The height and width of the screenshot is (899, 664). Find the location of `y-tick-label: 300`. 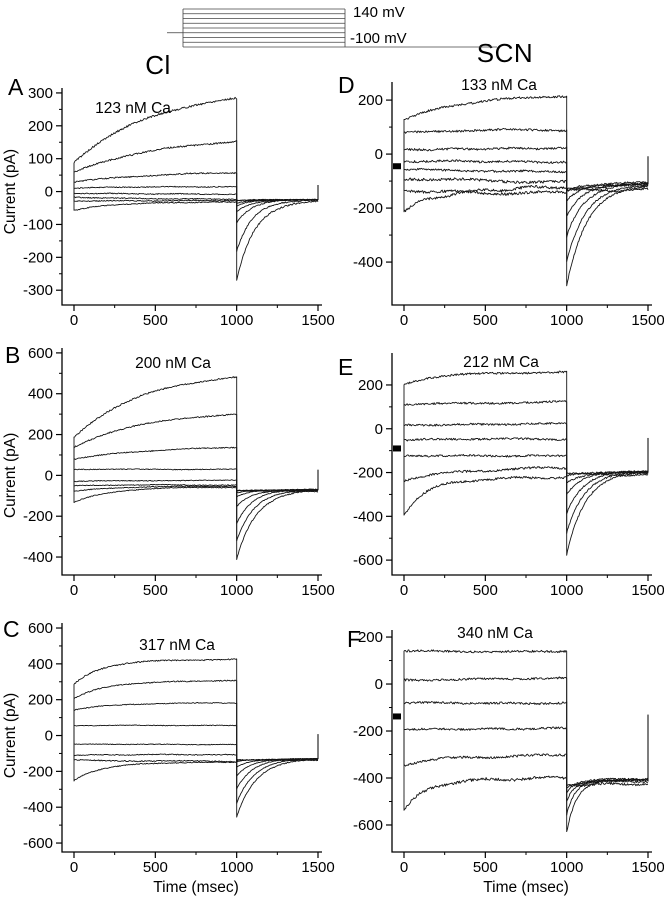

y-tick-label: 300 is located at coordinates (40, 93).